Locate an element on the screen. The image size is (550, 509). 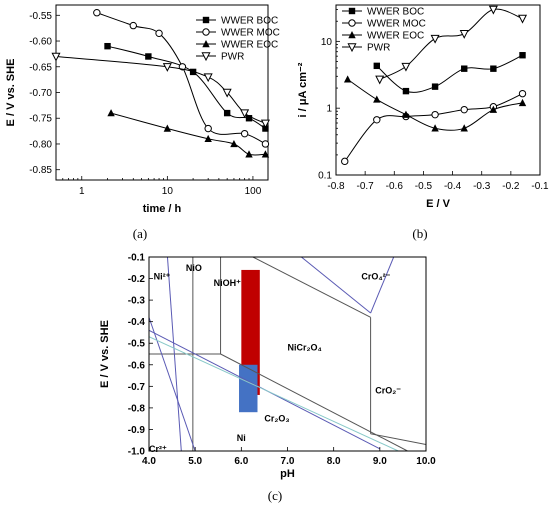
c-x-tick-label-4: 8.0 is located at coordinates (334, 461).